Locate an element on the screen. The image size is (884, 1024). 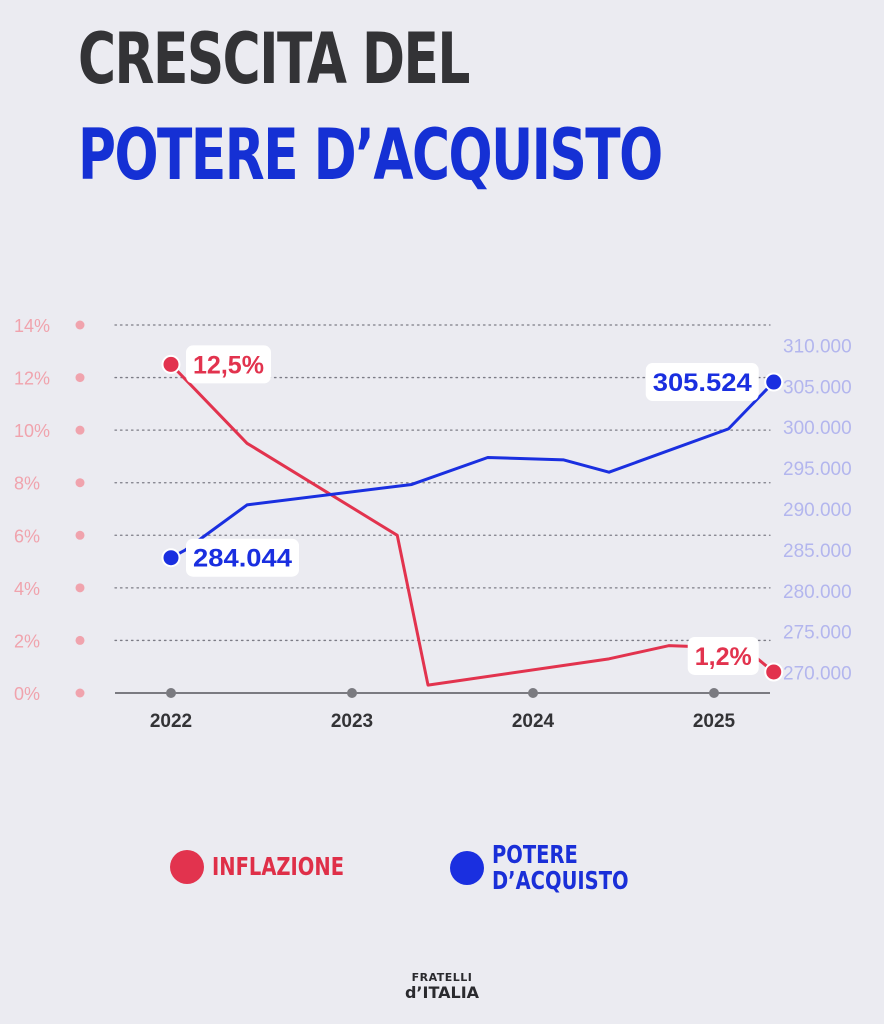
fratelli-ditalia-logo: FRATELLI d’ITALIA is located at coordinates (442, 987).